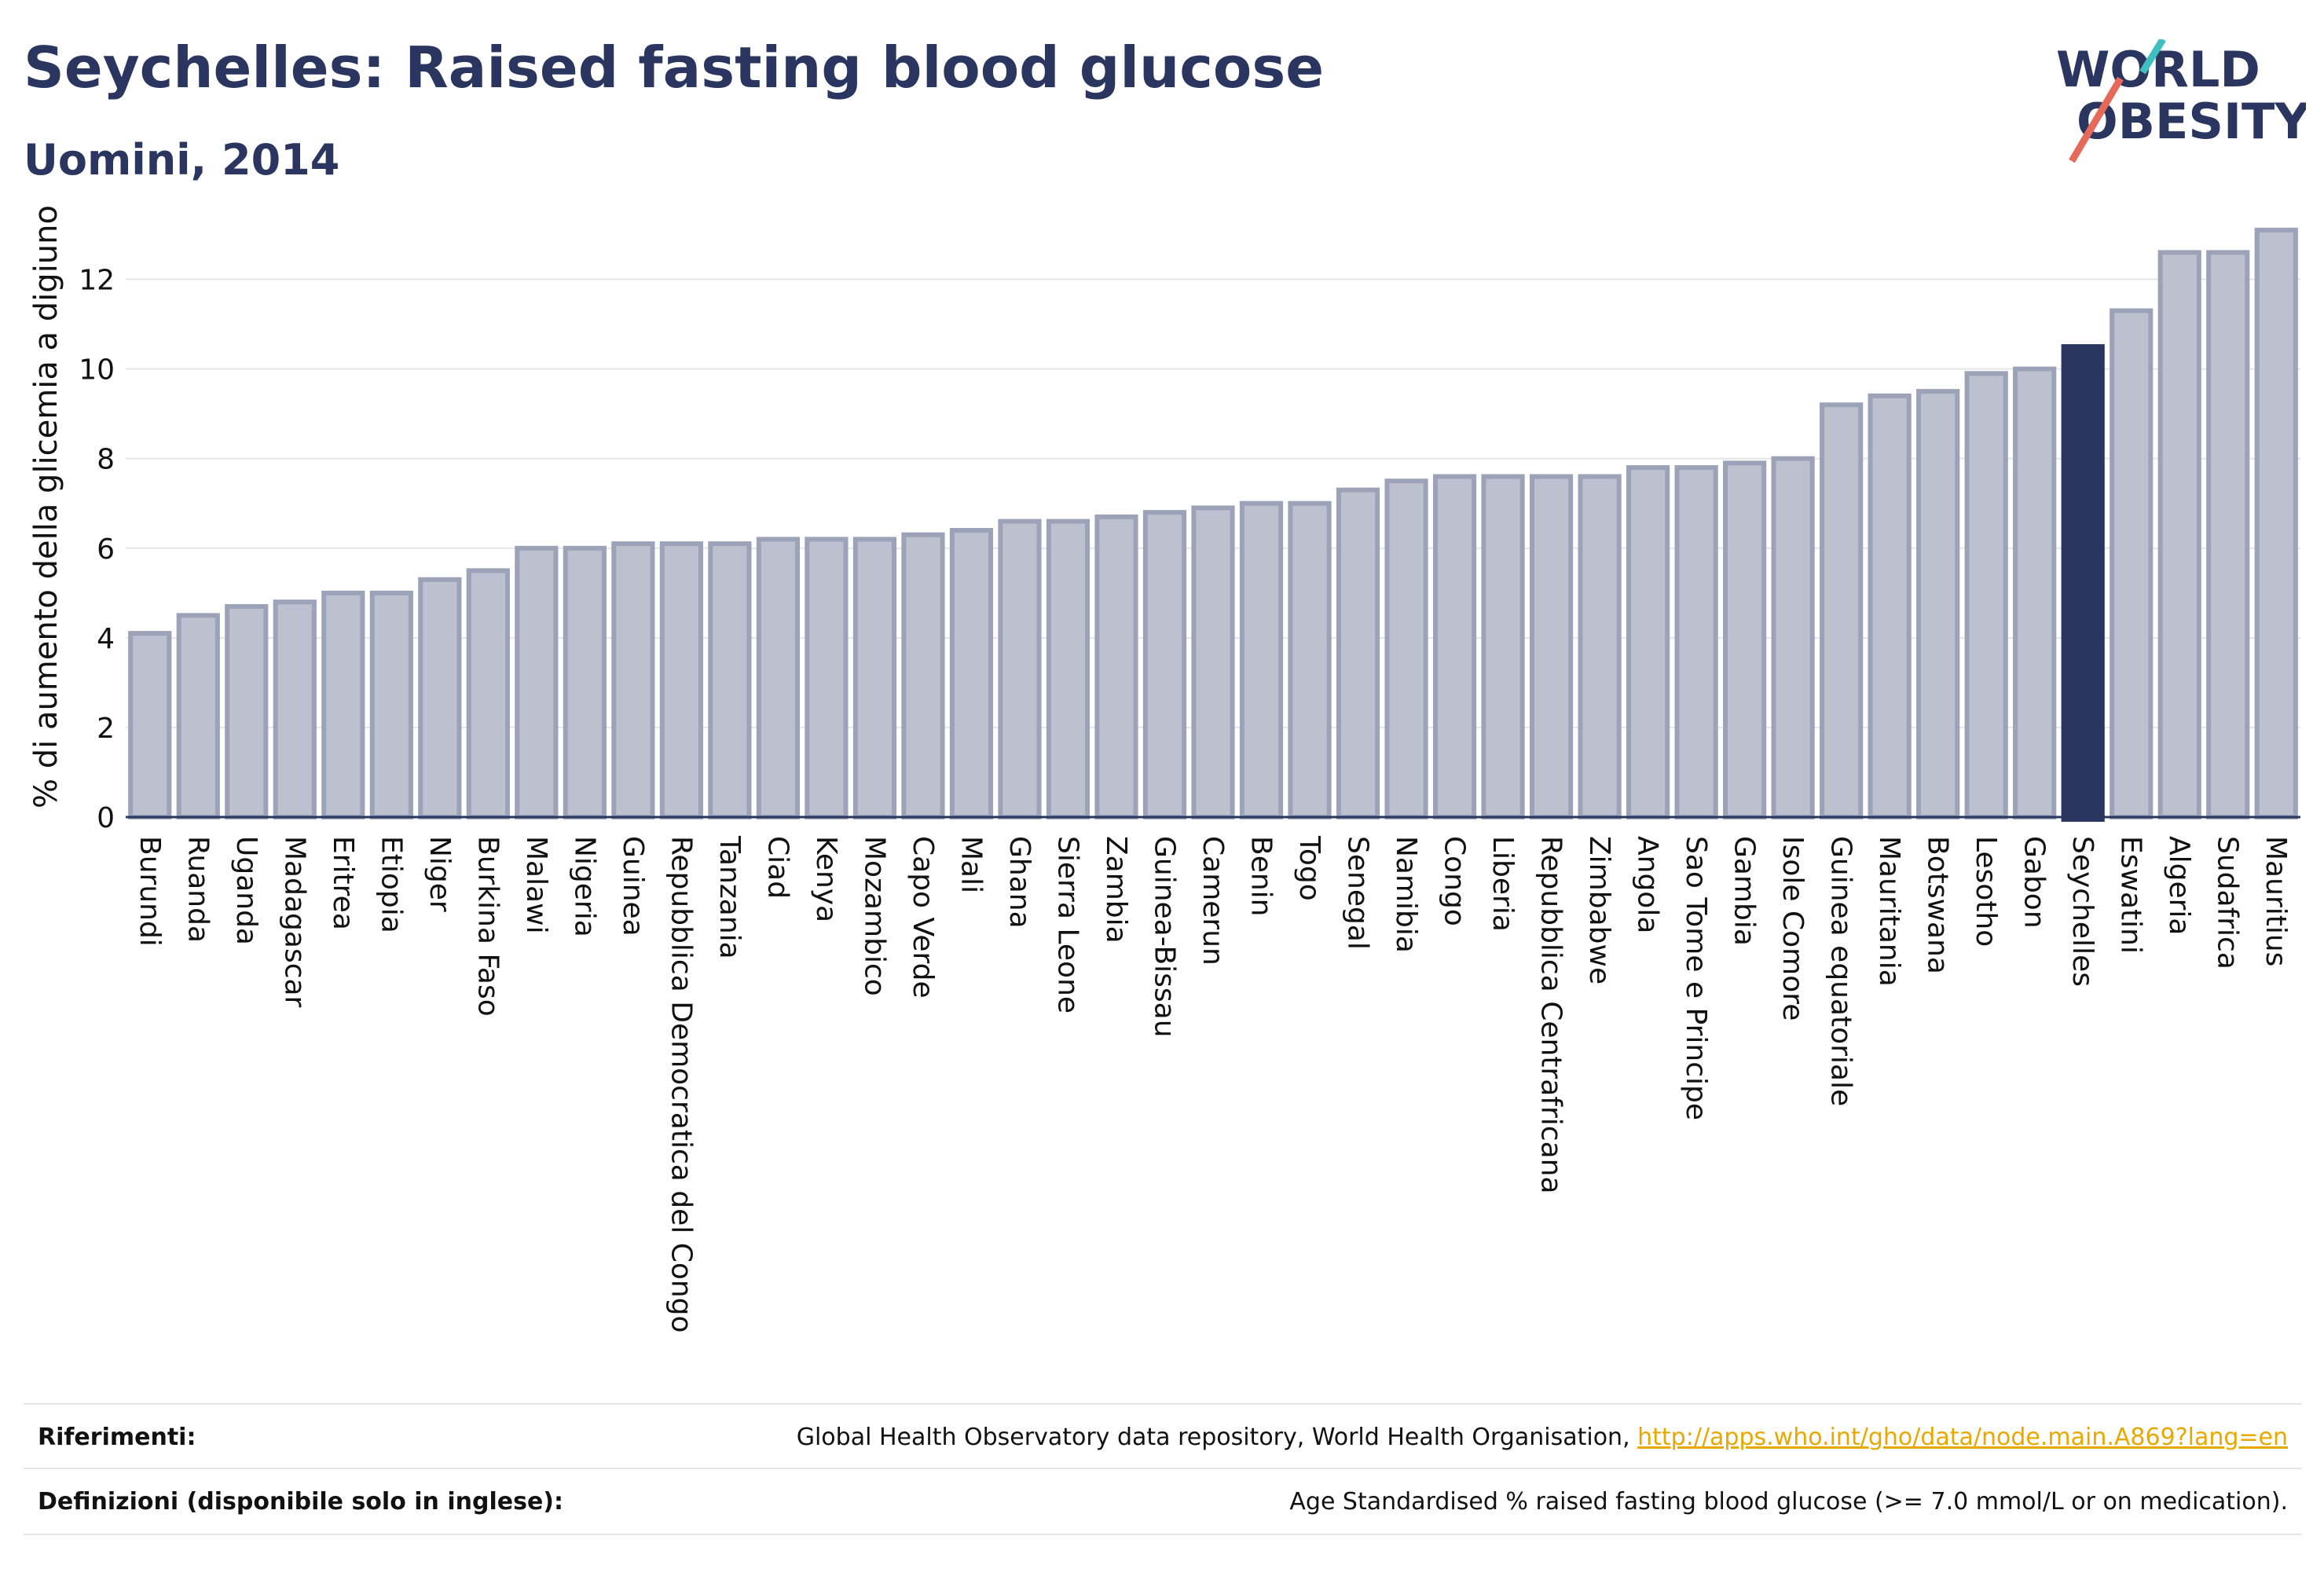 This screenshot has width=2324, height=1576. I want to click on x-tick-label: Togo, so click(1309, 868).